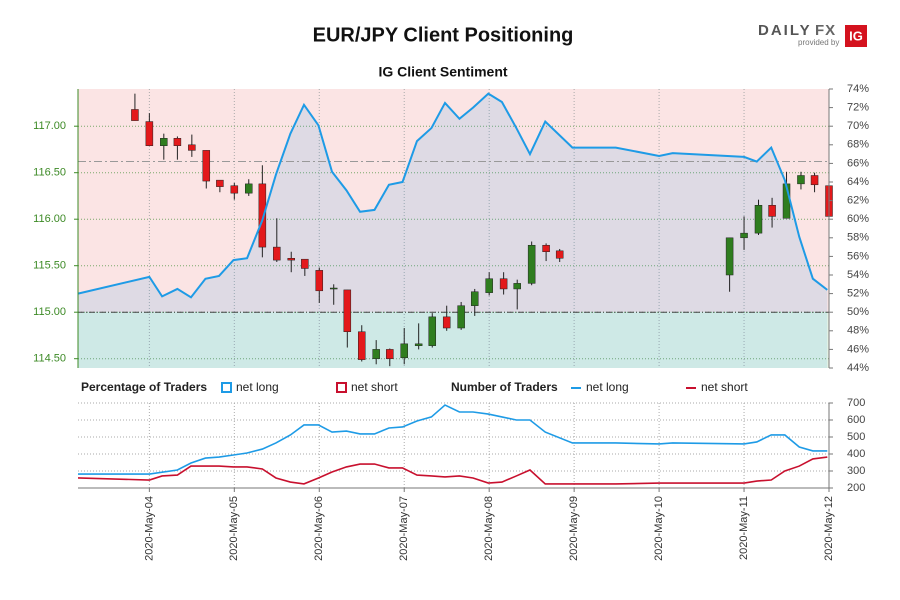 Image resolution: width=900 pixels, height=600 pixels. I want to click on x-tick-label: 2020-May-04, so click(149, 528).